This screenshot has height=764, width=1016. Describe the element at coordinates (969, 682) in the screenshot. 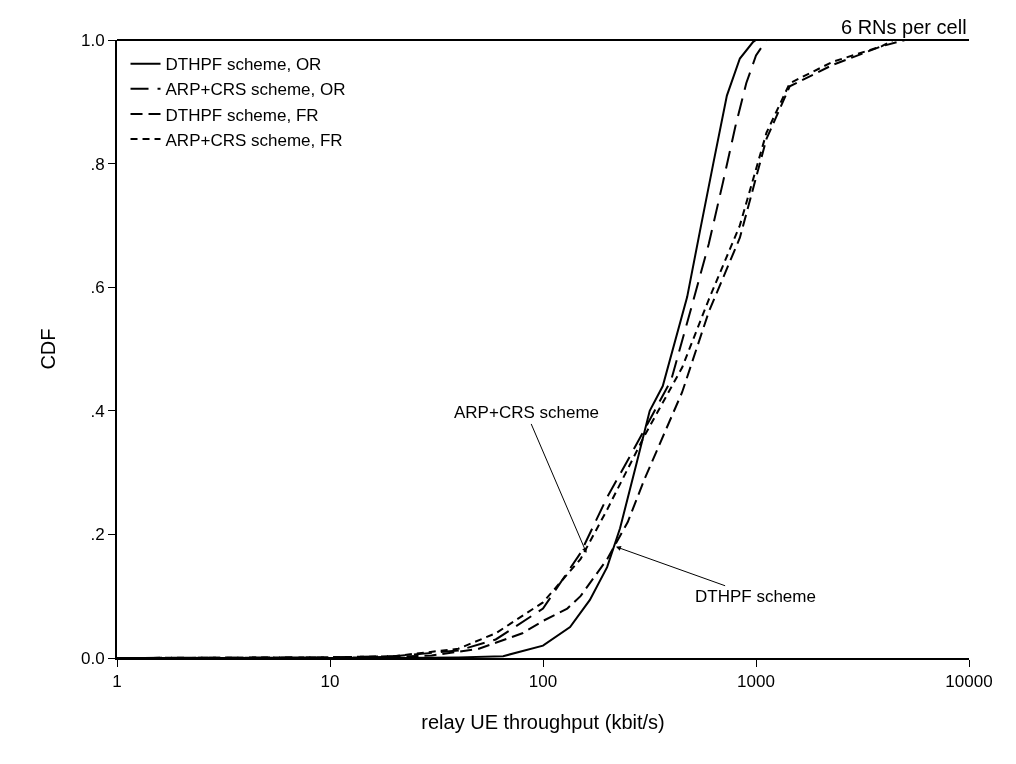

I see `x-tick-label: 10000` at that location.